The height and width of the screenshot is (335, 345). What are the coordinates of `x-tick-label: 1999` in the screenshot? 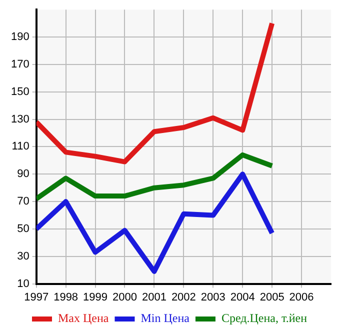 It's located at (95, 297).